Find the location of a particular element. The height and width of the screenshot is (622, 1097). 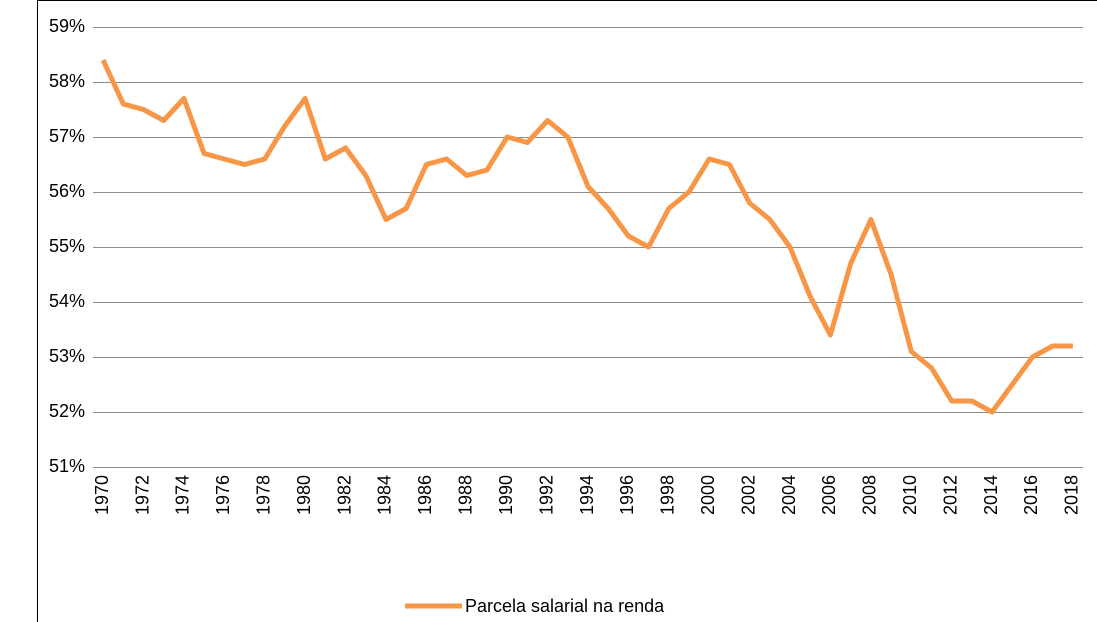

x-tick-label: 2000 is located at coordinates (708, 495).